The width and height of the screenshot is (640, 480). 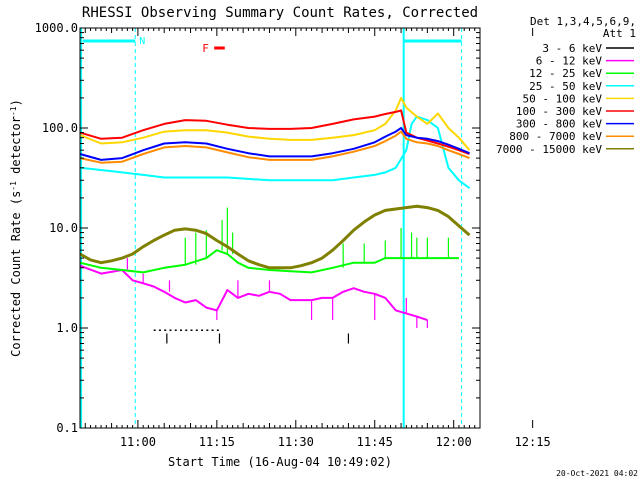 I want to click on series-4-line, so click(x=275, y=152).